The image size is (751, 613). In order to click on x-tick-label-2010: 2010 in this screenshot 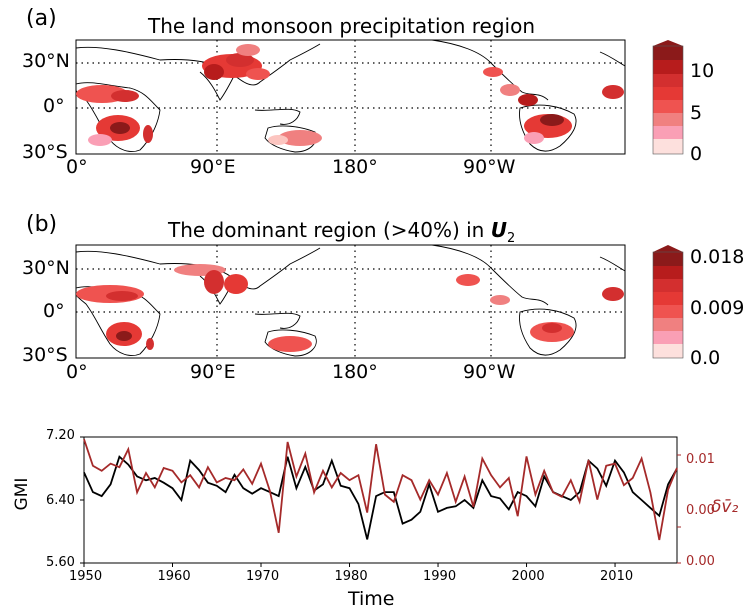, I will do `click(617, 576)`.